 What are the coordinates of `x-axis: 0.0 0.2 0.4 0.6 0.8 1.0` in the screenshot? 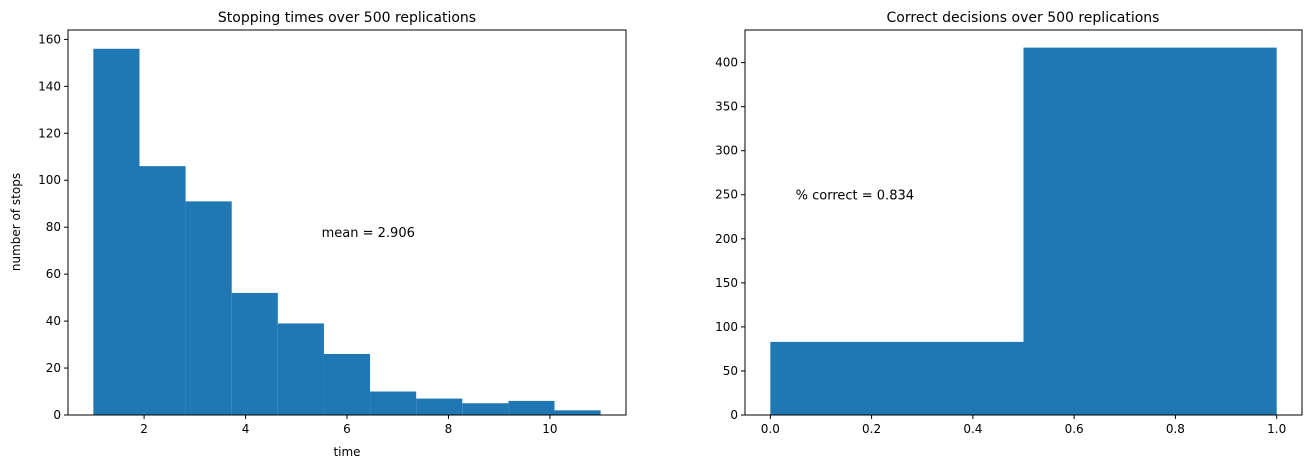 It's located at (1023, 425).